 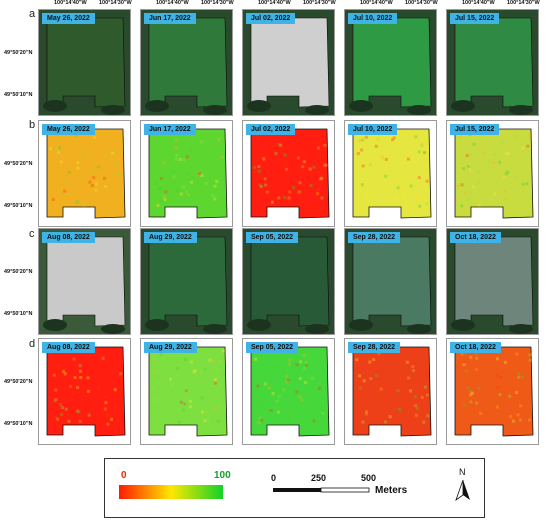 What do you see at coordinates (271, 18) in the screenshot?
I see `date-label: Jul 02, 2022` at bounding box center [271, 18].